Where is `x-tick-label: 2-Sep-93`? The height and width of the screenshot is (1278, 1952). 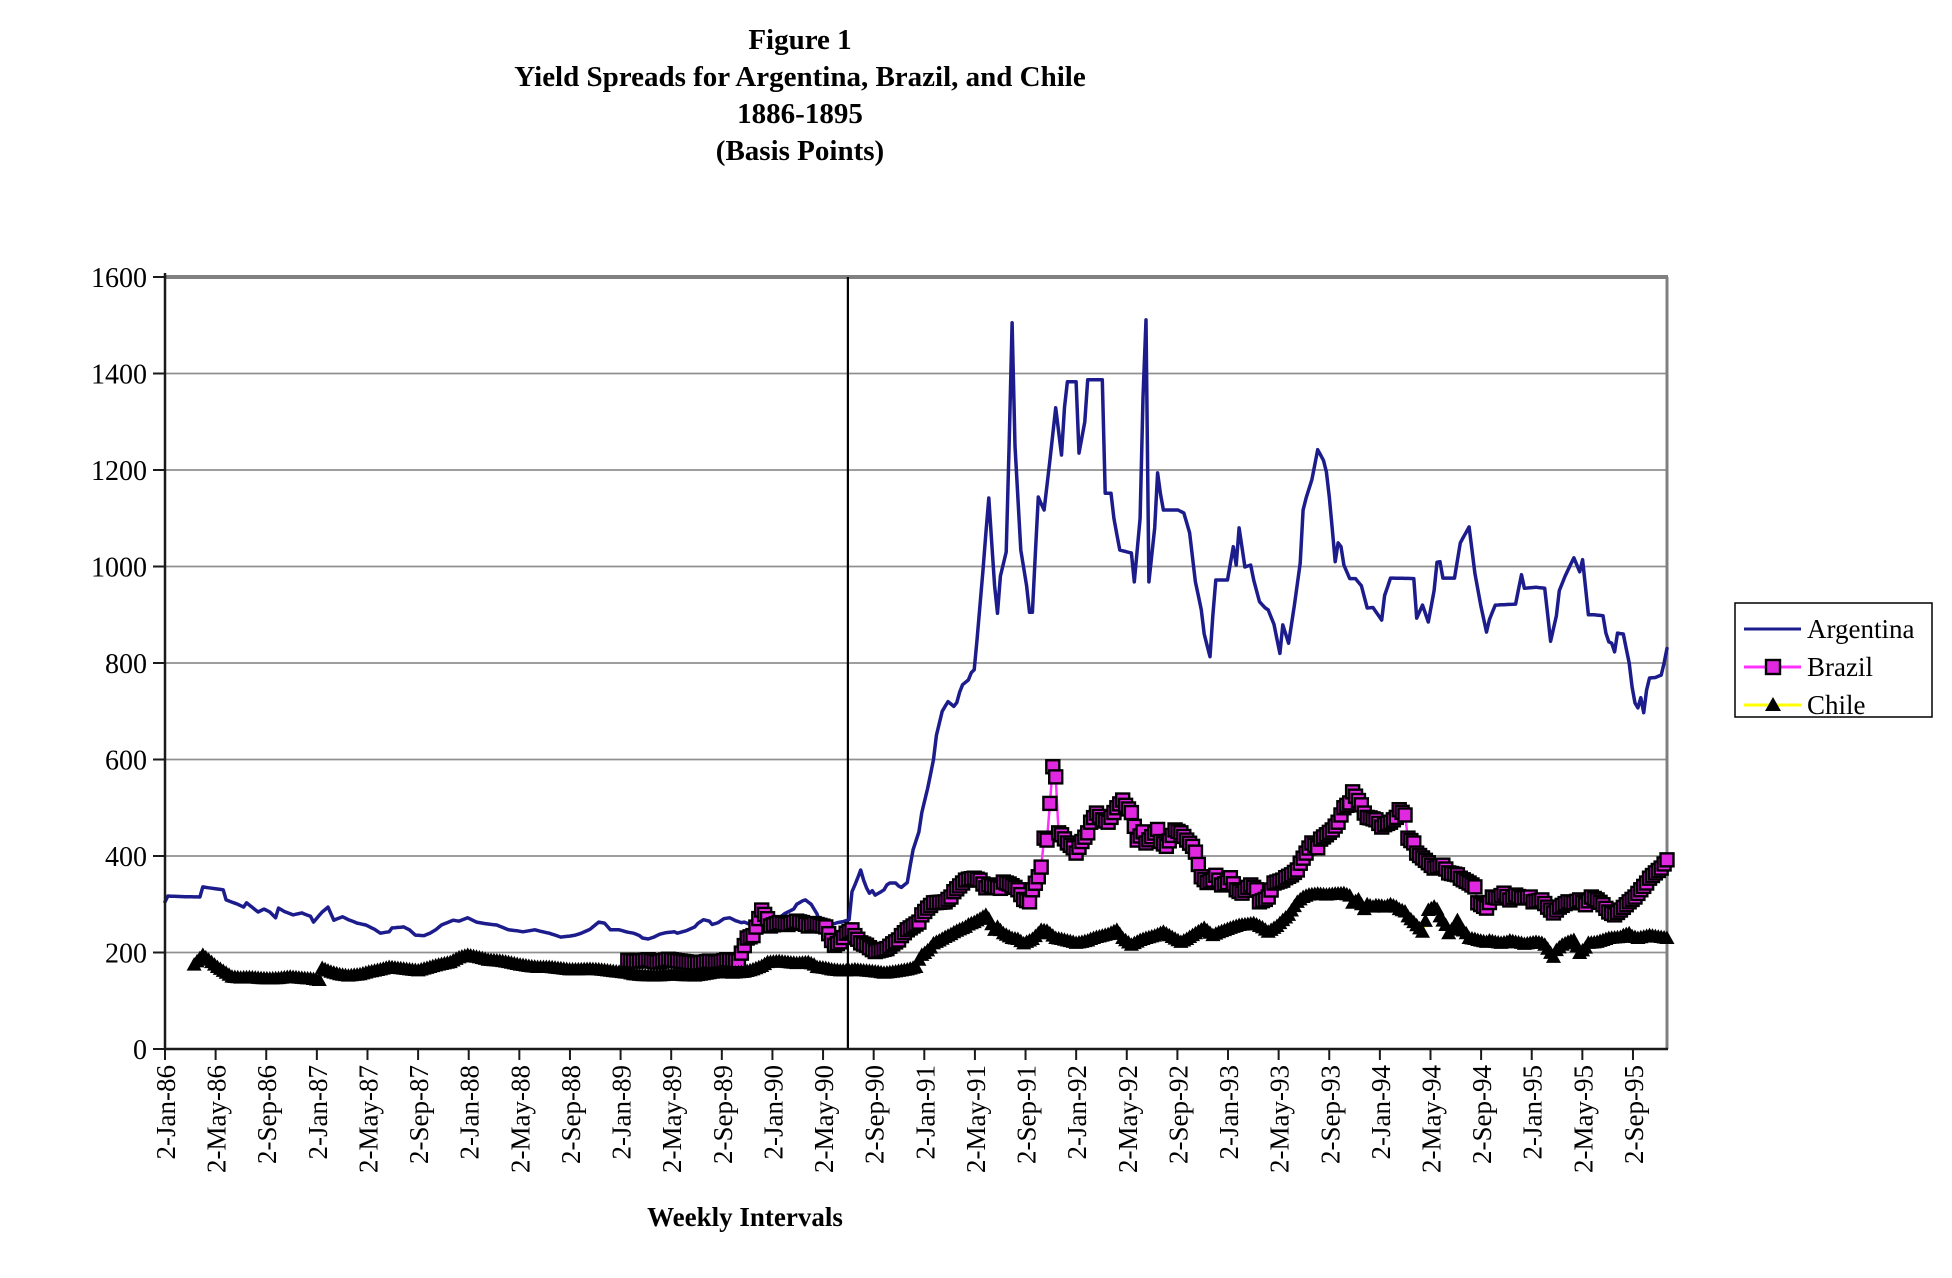
x-tick-label: 2-Sep-93 is located at coordinates (1330, 1114).